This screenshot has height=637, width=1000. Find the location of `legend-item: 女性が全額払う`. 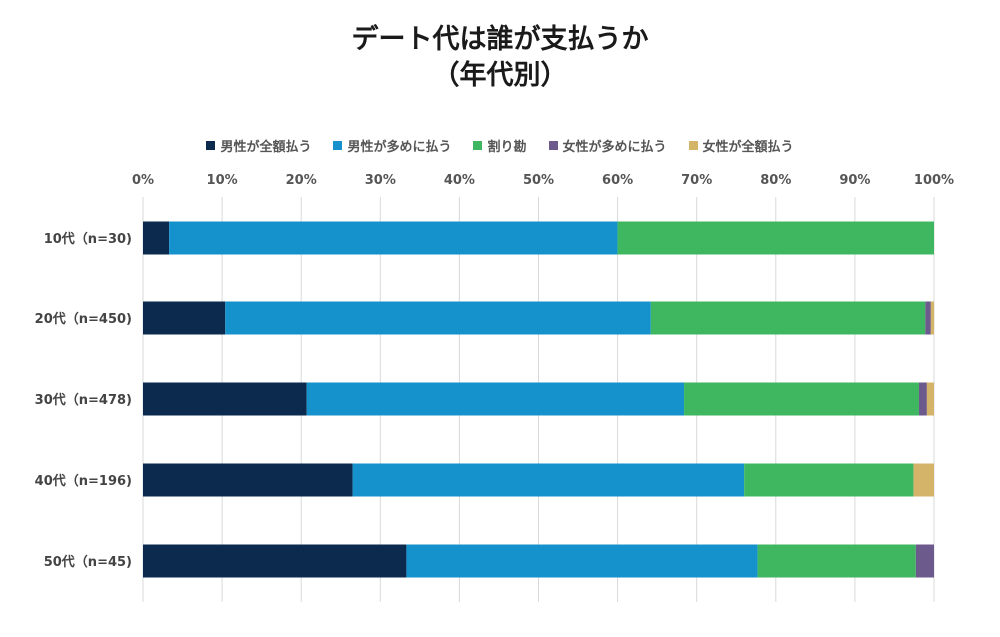

legend-item: 女性が全額払う is located at coordinates (741, 145).